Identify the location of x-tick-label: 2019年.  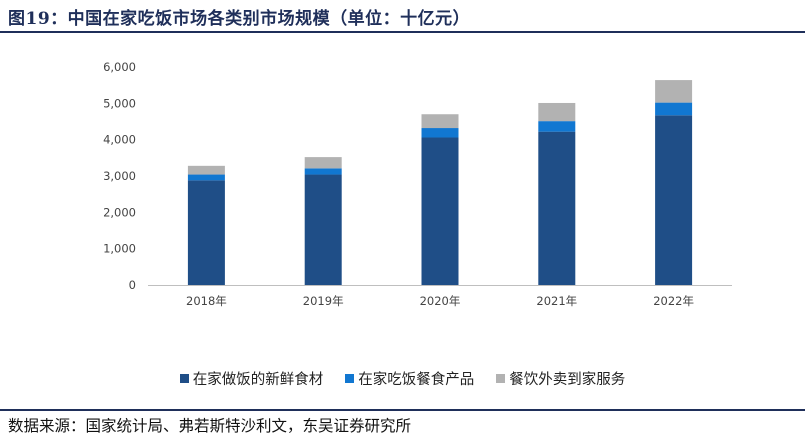
(323, 301).